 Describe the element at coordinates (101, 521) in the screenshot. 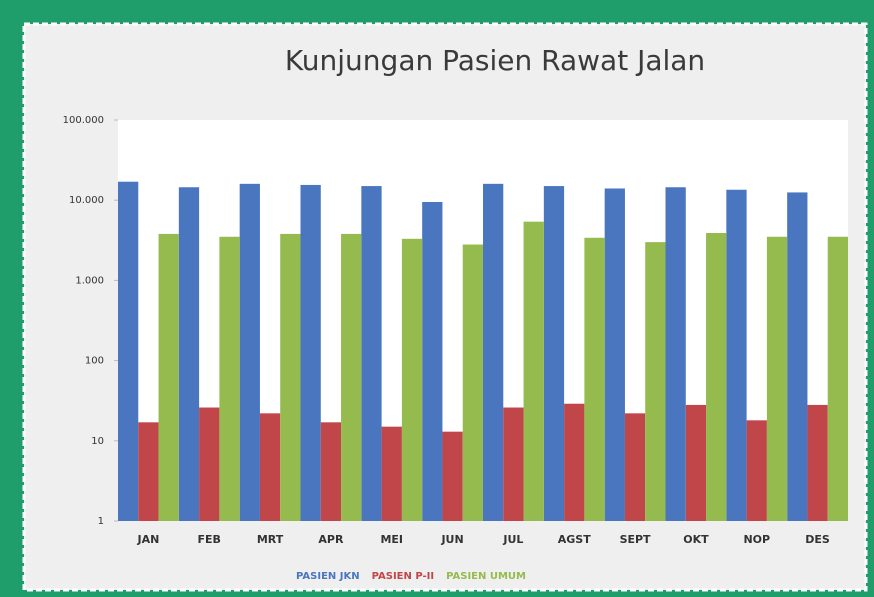

I see `y-tick-label: 1` at that location.